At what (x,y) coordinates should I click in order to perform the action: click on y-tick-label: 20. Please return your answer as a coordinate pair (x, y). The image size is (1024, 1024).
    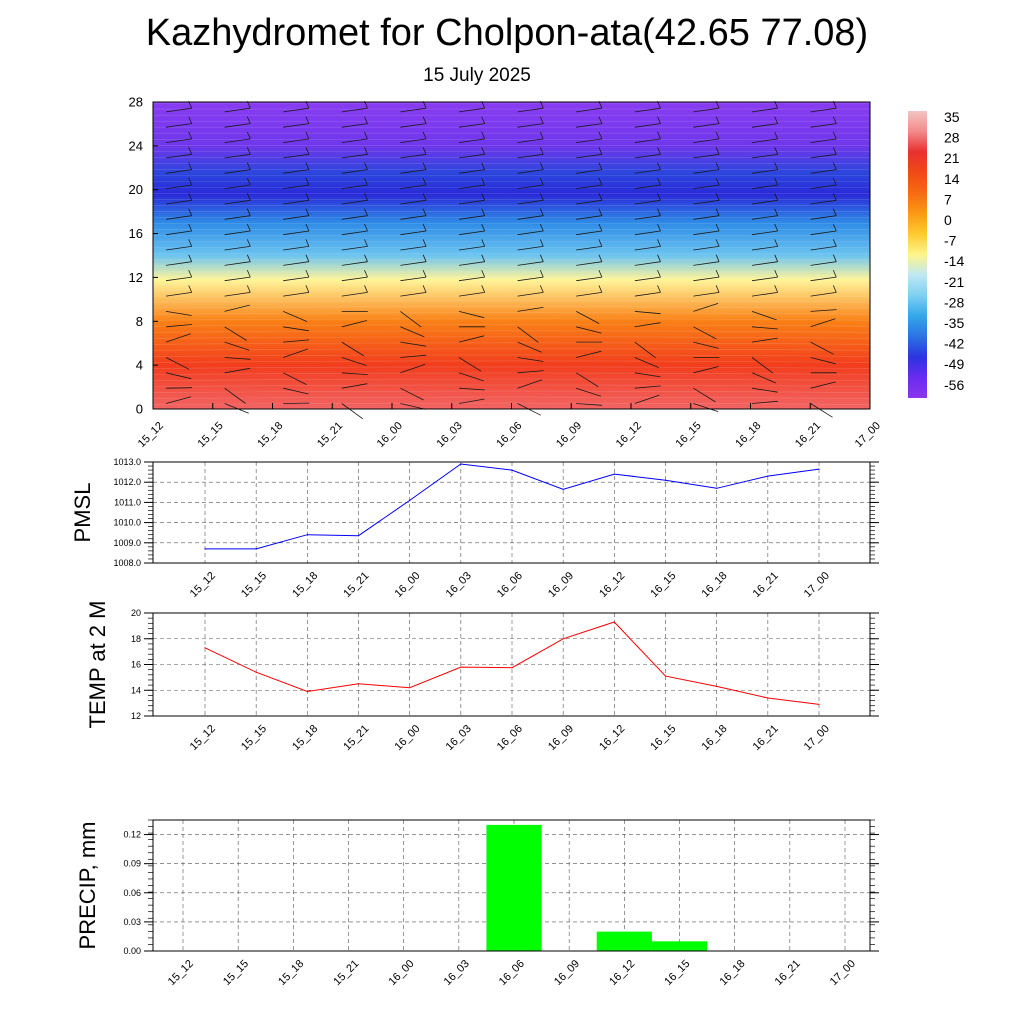
    Looking at the image, I should click on (136, 613).